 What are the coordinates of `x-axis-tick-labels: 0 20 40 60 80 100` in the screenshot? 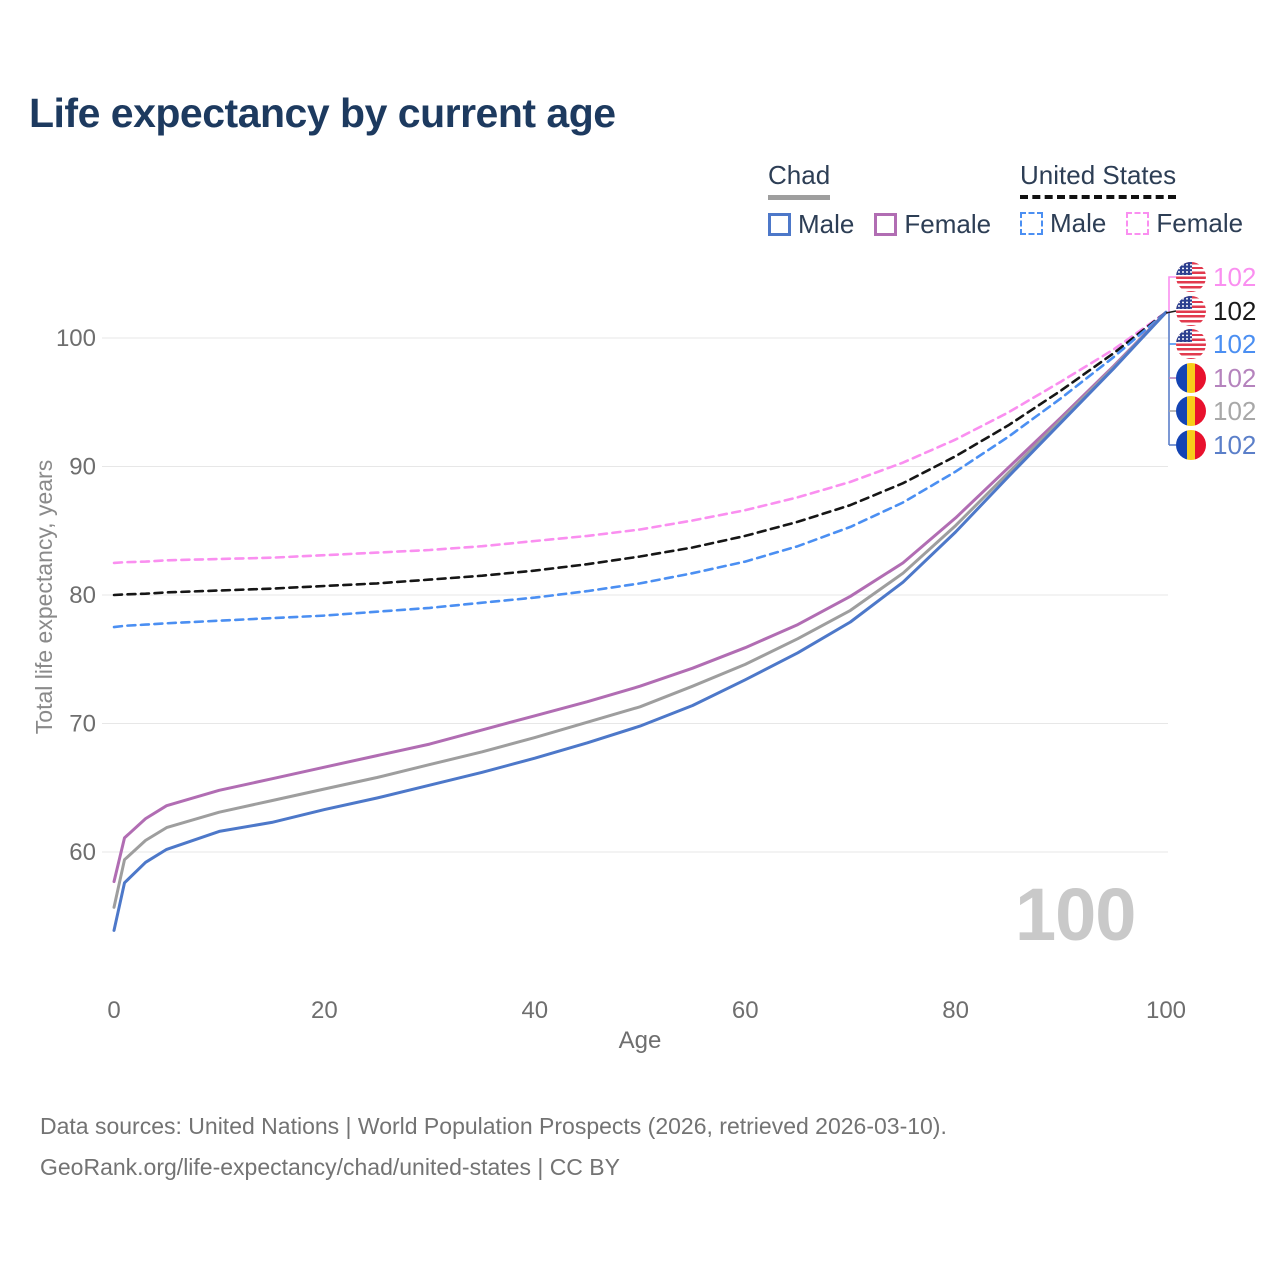 It's located at (646, 1010).